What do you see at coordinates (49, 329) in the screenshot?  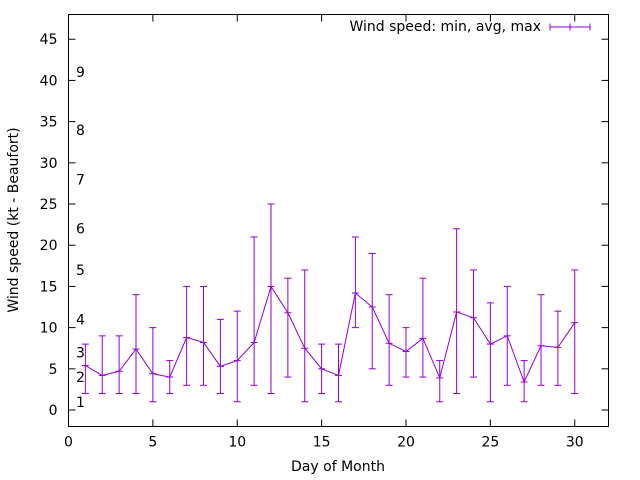 I see `y-tick-label: 10` at bounding box center [49, 329].